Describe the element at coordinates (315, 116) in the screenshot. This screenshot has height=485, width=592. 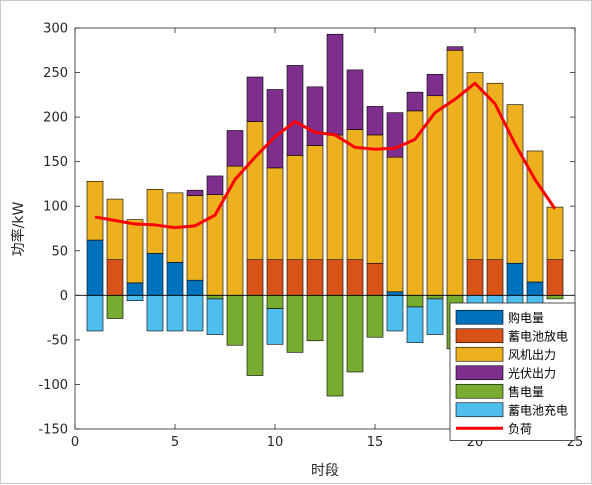
I see `bar-series3-period12` at that location.